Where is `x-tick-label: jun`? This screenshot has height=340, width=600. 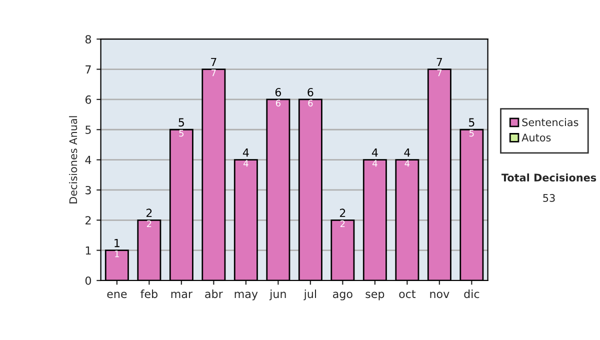 x-tick-label: jun is located at coordinates (277, 295).